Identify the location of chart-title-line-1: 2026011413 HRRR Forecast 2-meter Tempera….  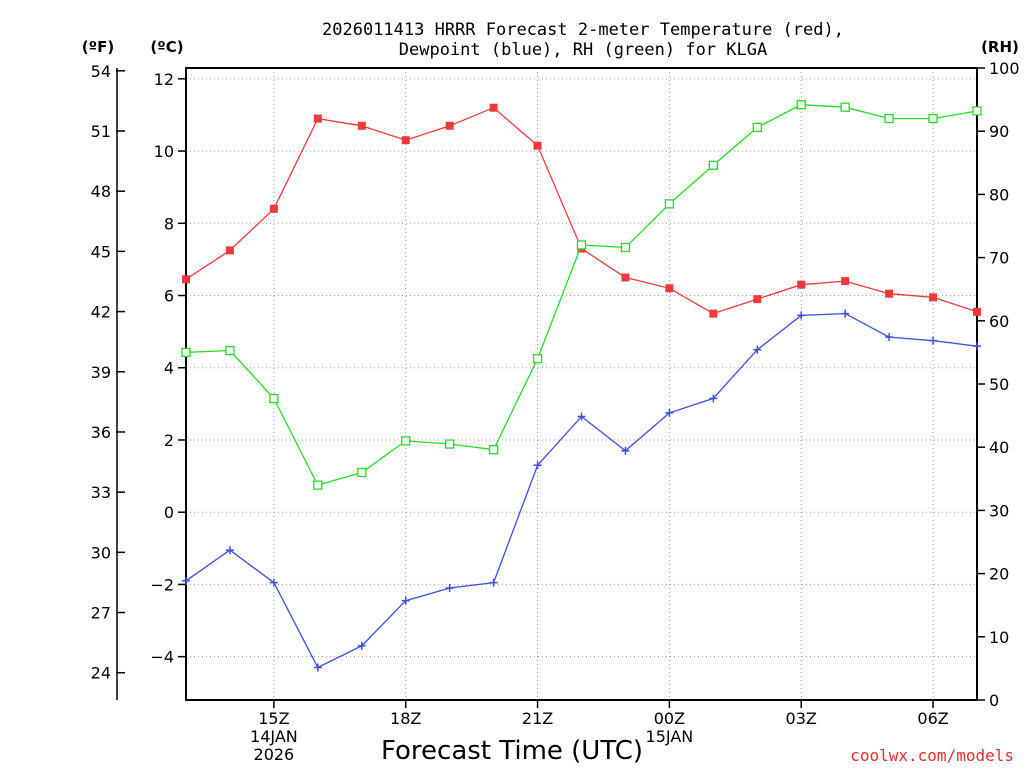
(583, 30).